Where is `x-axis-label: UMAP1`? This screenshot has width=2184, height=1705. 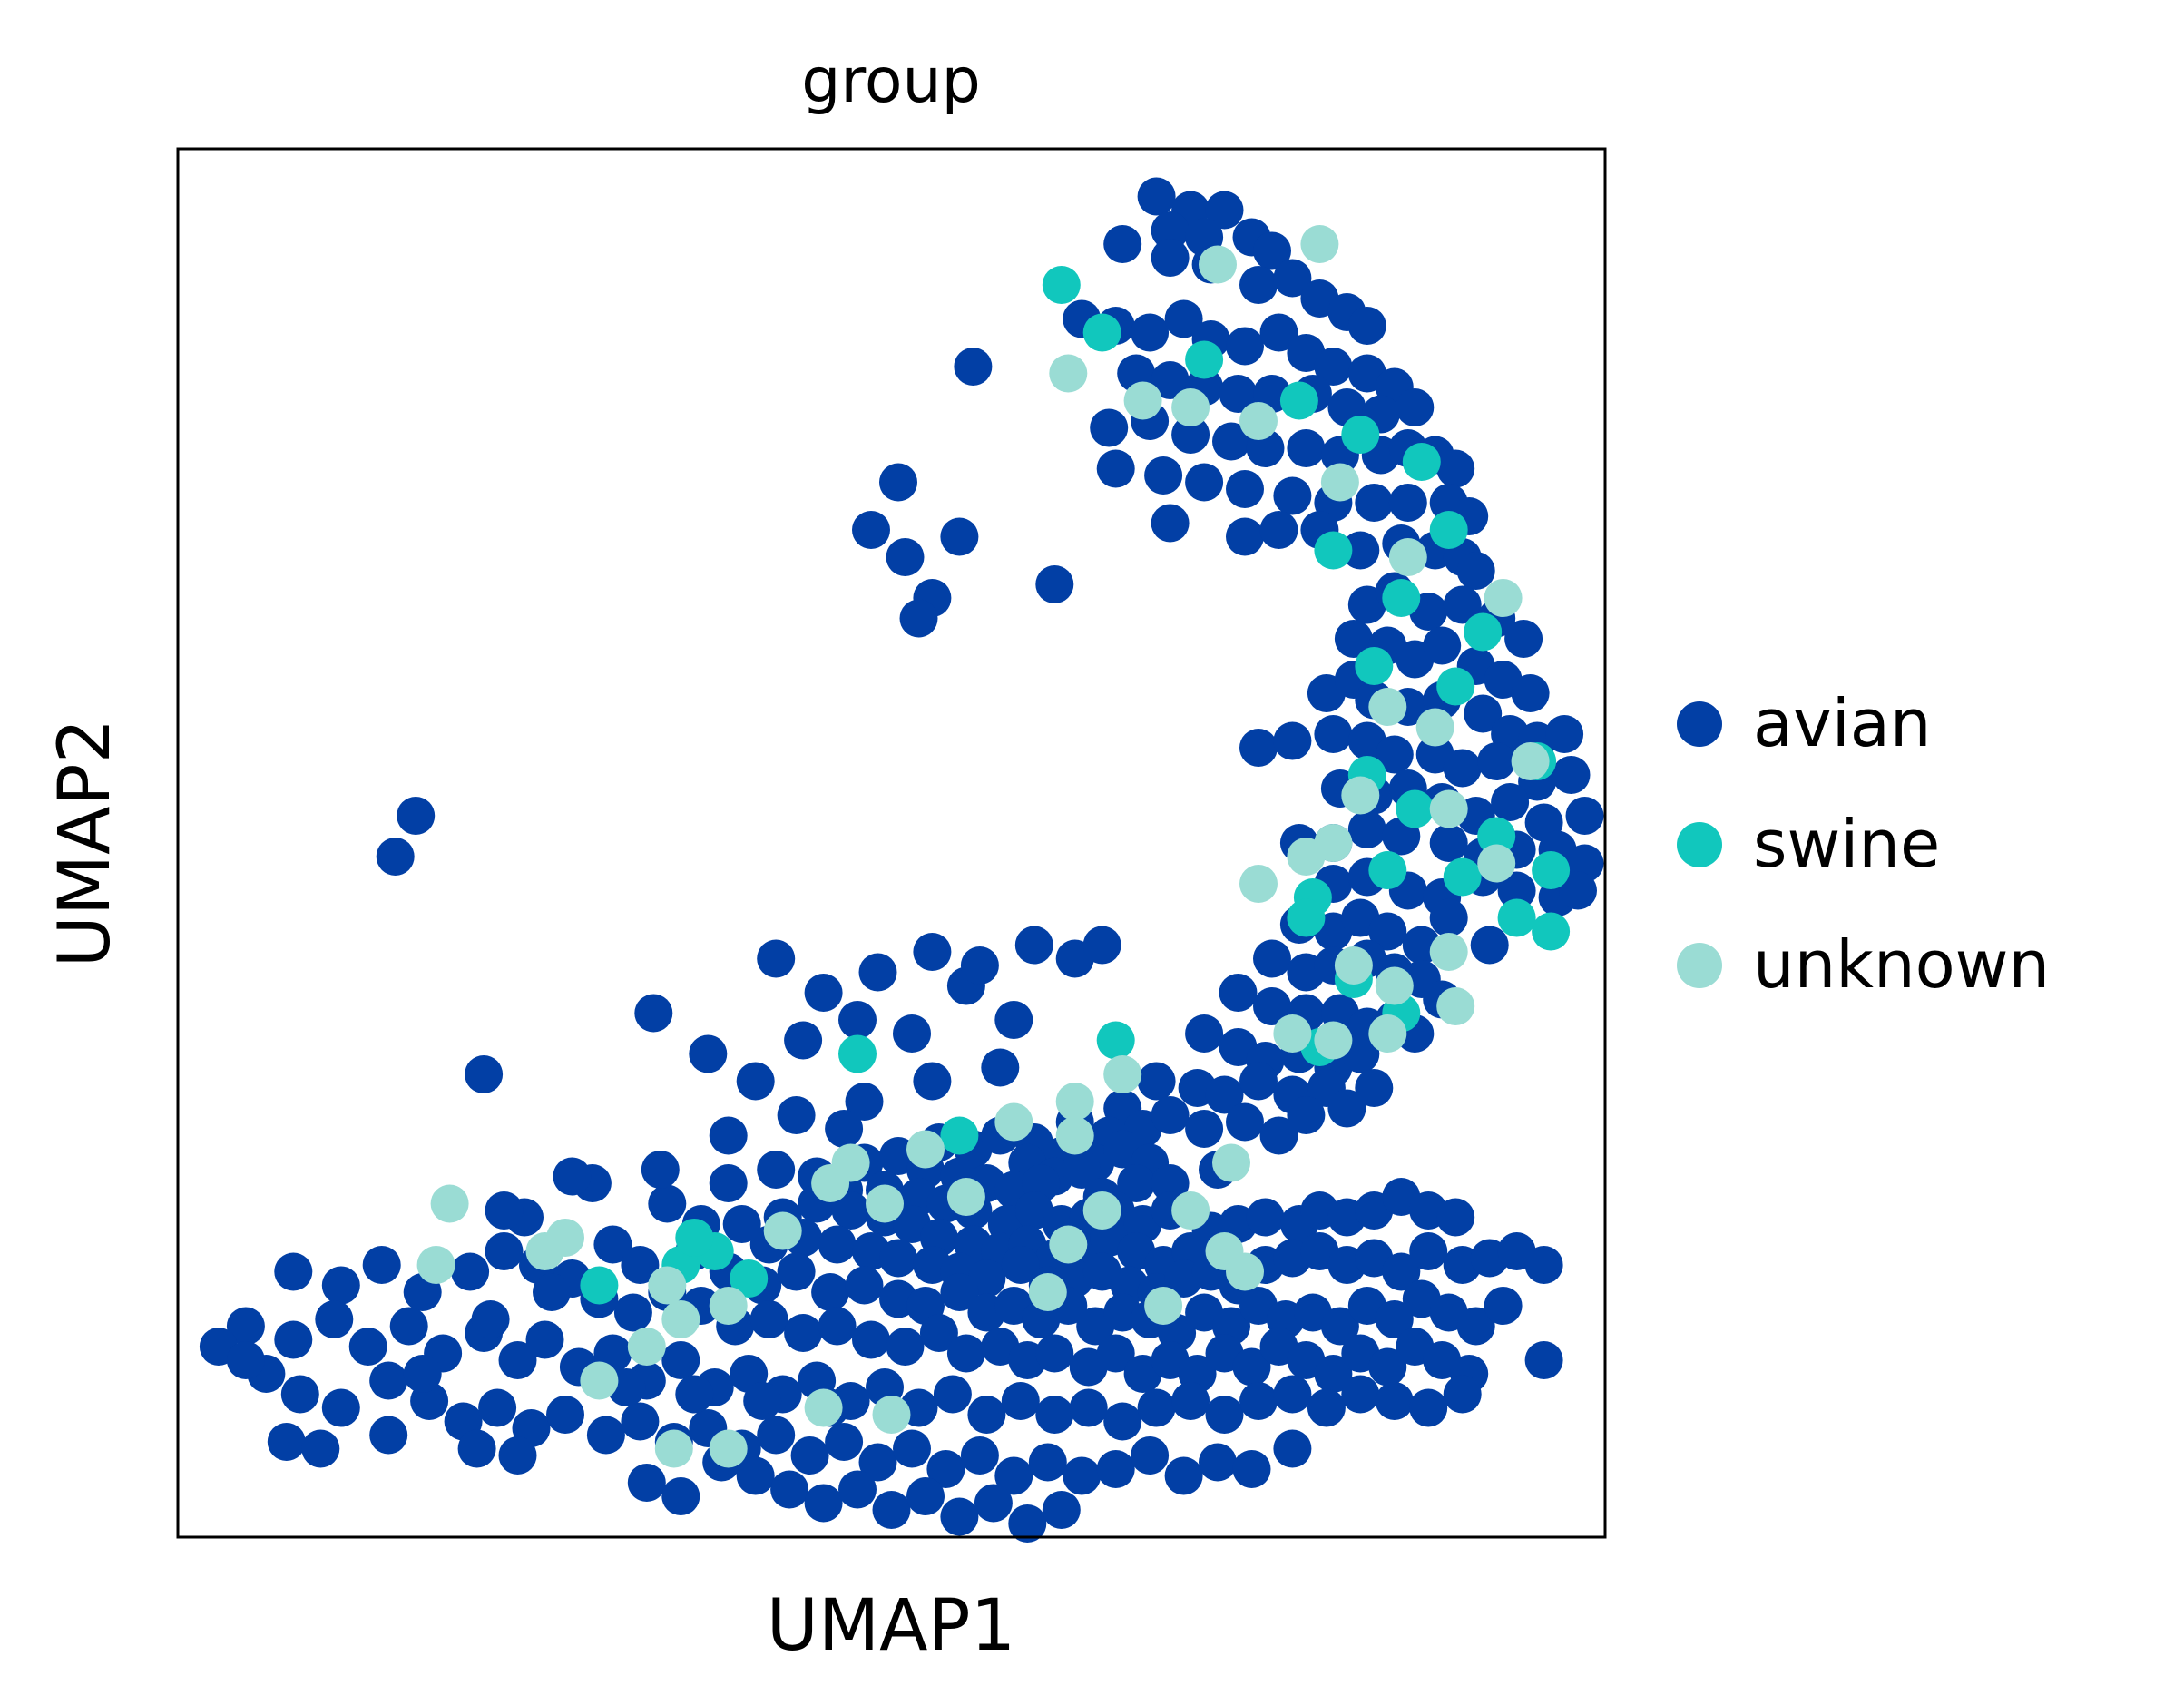
x-axis-label: UMAP1 is located at coordinates (891, 1626).